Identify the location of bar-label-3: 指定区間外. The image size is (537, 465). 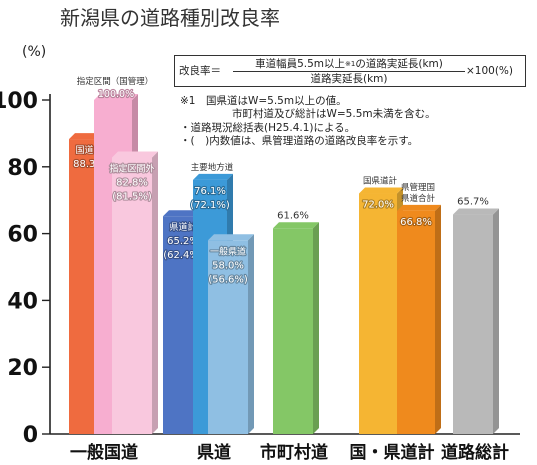
(131, 168).